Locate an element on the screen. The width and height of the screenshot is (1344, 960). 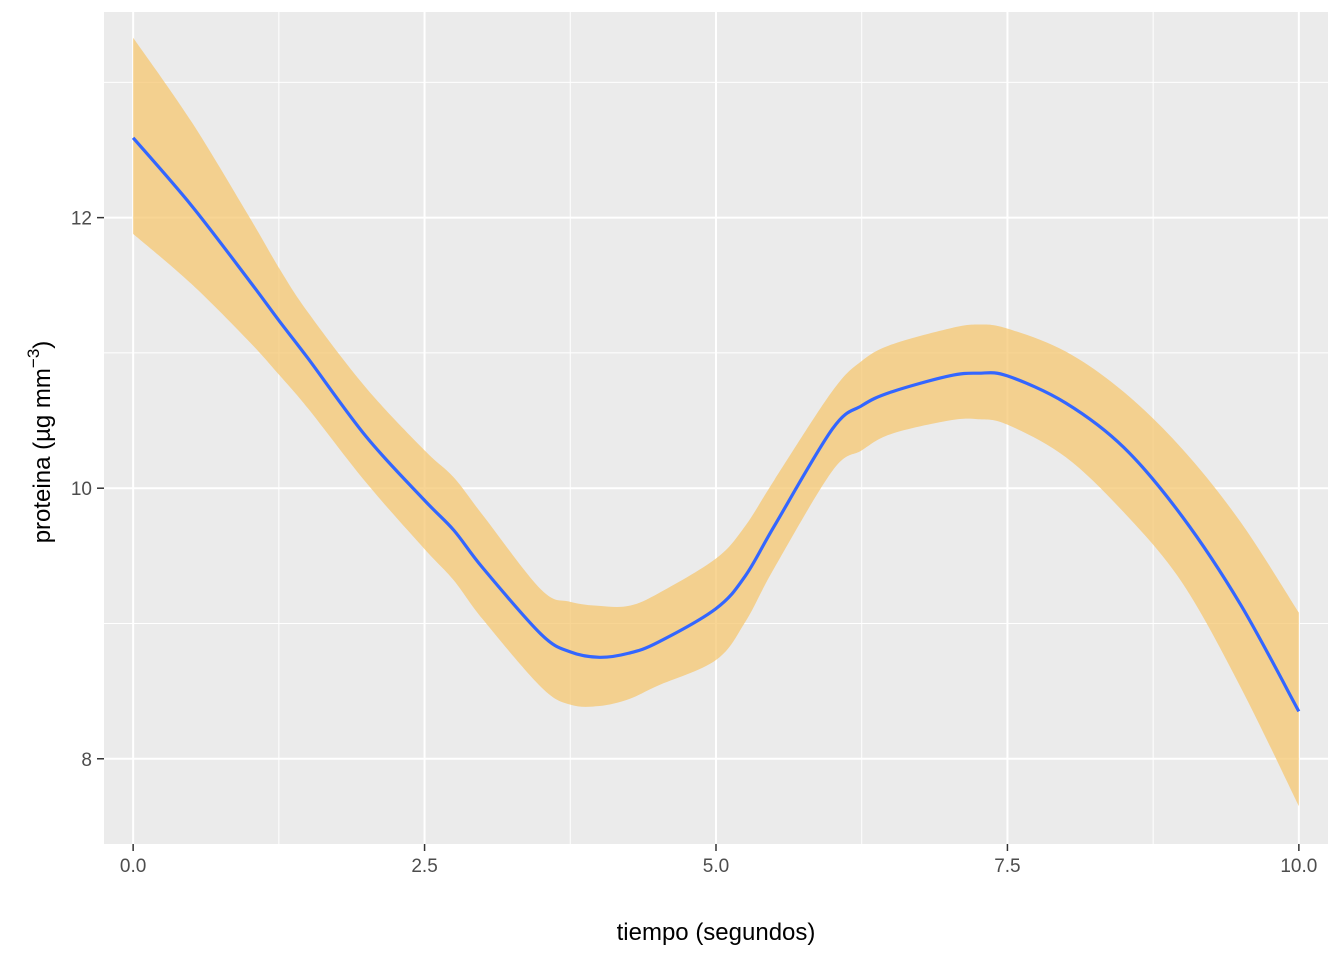
y-tick-label: 10 is located at coordinates (81, 489).